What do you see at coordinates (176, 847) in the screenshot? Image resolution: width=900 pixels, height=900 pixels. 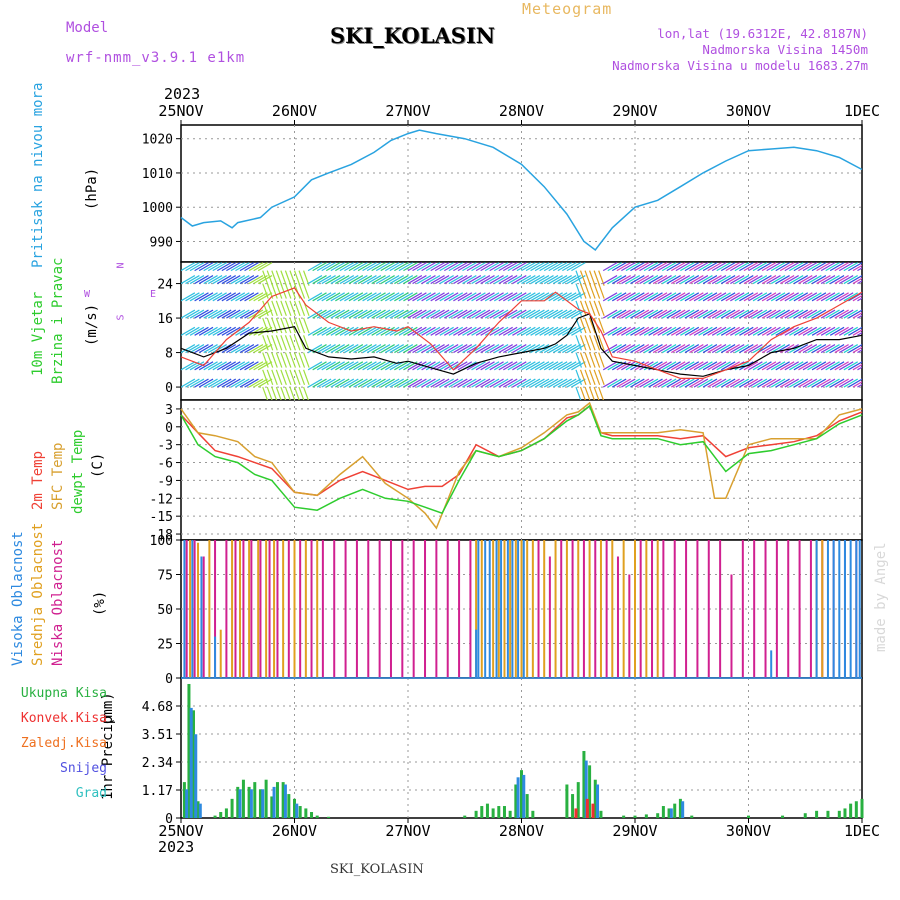 I see `year-bottom: 2023` at bounding box center [176, 847].